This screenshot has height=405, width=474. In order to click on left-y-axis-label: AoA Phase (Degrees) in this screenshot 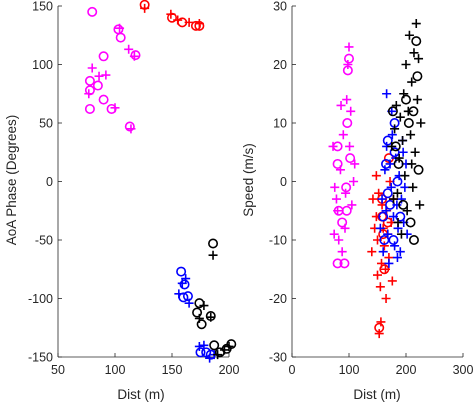, I will do `click(11, 180)`.